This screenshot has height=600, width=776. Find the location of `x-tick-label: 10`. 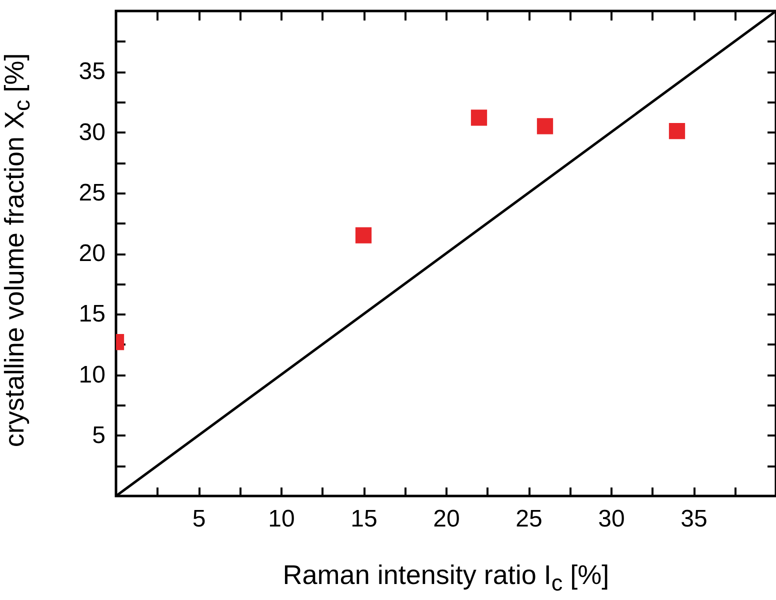

x-tick-label: 10 is located at coordinates (281, 519).